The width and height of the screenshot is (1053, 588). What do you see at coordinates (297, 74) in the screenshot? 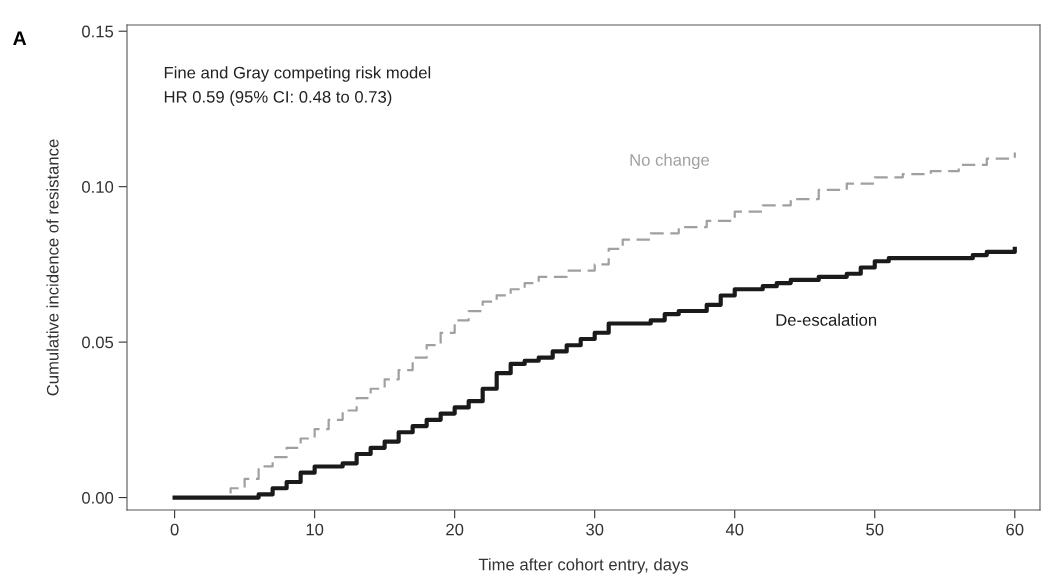
I see `annotation: Fine and Gray competing risk model` at bounding box center [297, 74].